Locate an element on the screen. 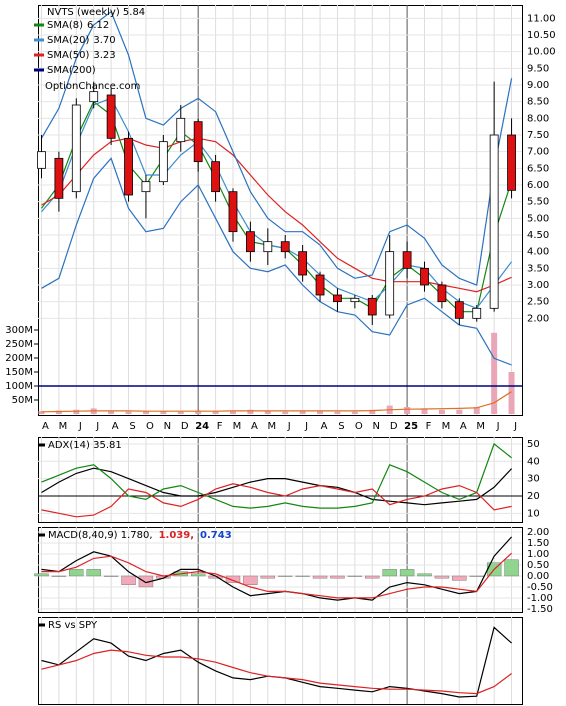  y-tick-label: 4.00 is located at coordinates (538, 252).